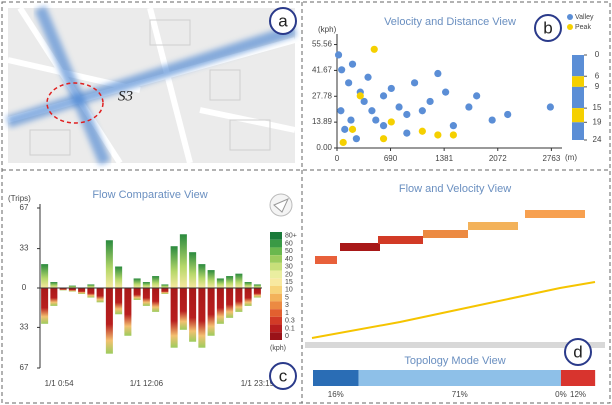 Image resolution: width=612 pixels, height=405 pixels. What do you see at coordinates (59, 383) in the screenshot?
I see `x-tick-label: 1/1 0:54` at bounding box center [59, 383].